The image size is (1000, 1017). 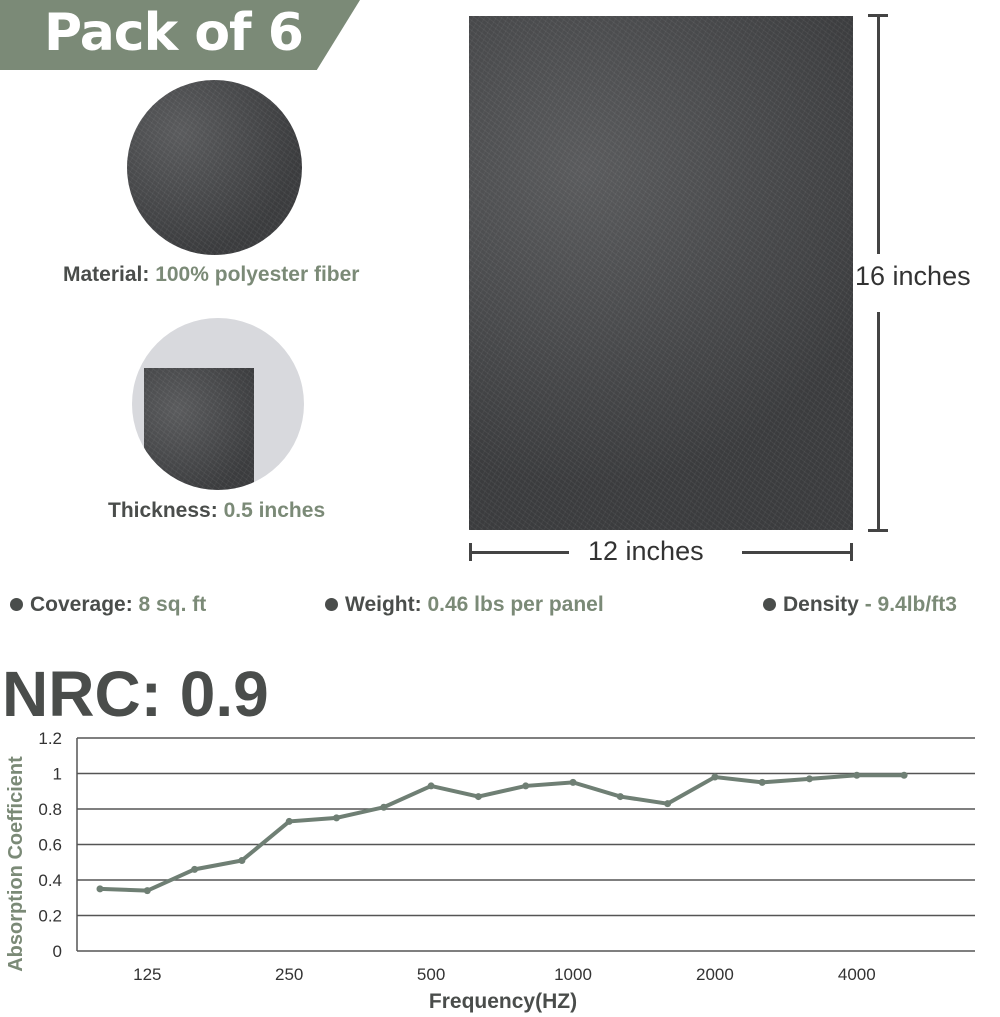 What do you see at coordinates (174, 33) in the screenshot?
I see `banner-title: Pack of 6` at bounding box center [174, 33].